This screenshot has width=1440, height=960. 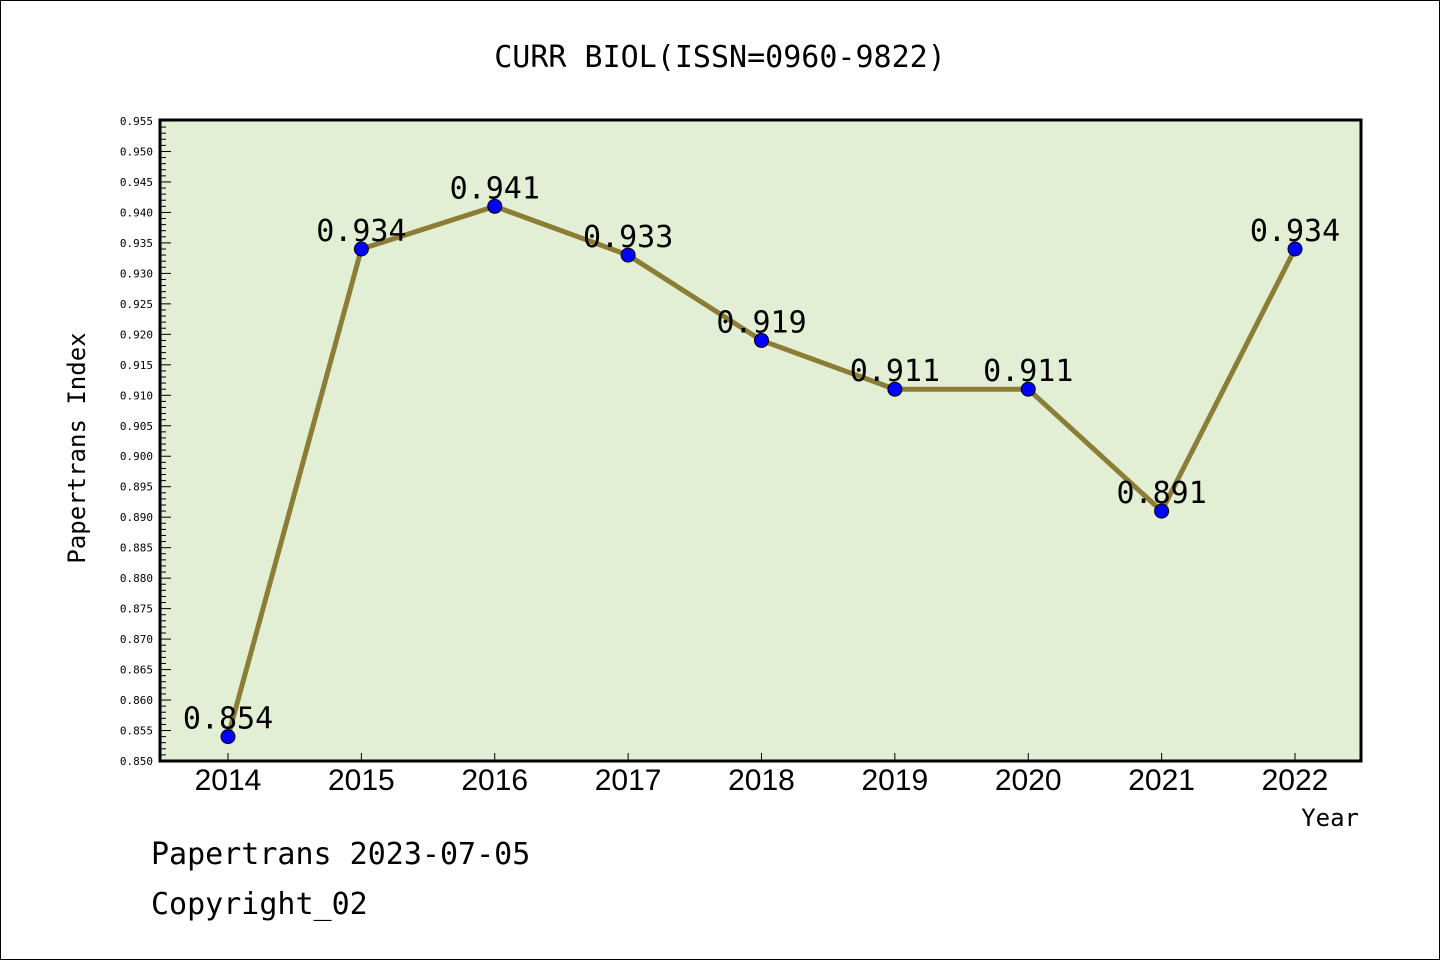 What do you see at coordinates (1295, 780) in the screenshot?
I see `x-tick-label: 2022` at bounding box center [1295, 780].